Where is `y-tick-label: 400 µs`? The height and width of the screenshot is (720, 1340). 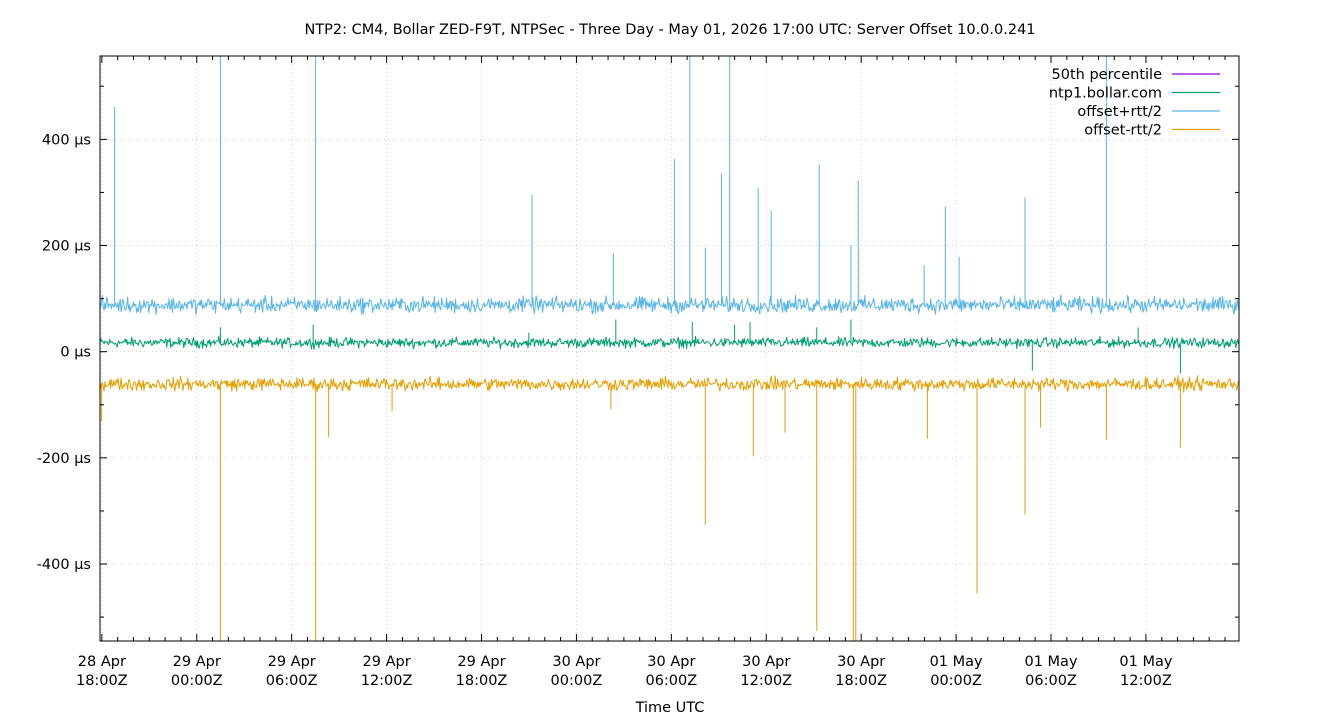 y-tick-label: 400 µs is located at coordinates (66, 140).